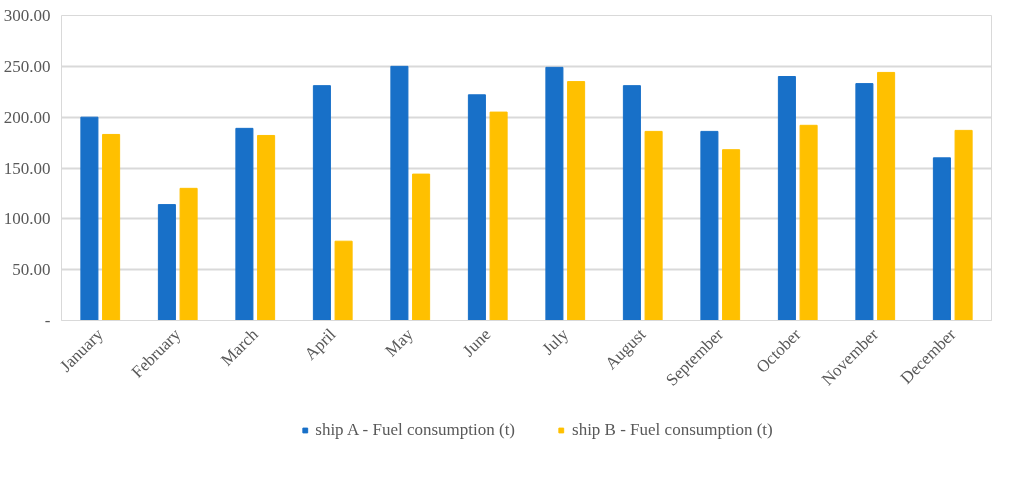  What do you see at coordinates (399, 342) in the screenshot?
I see `x-tick-label: May` at bounding box center [399, 342].